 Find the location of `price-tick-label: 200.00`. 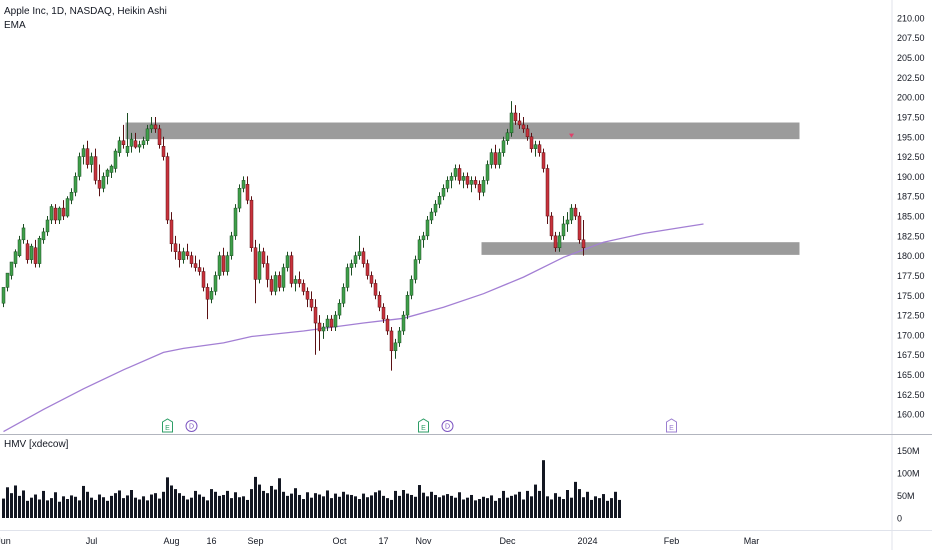

price-tick-label: 200.00 is located at coordinates (911, 98).